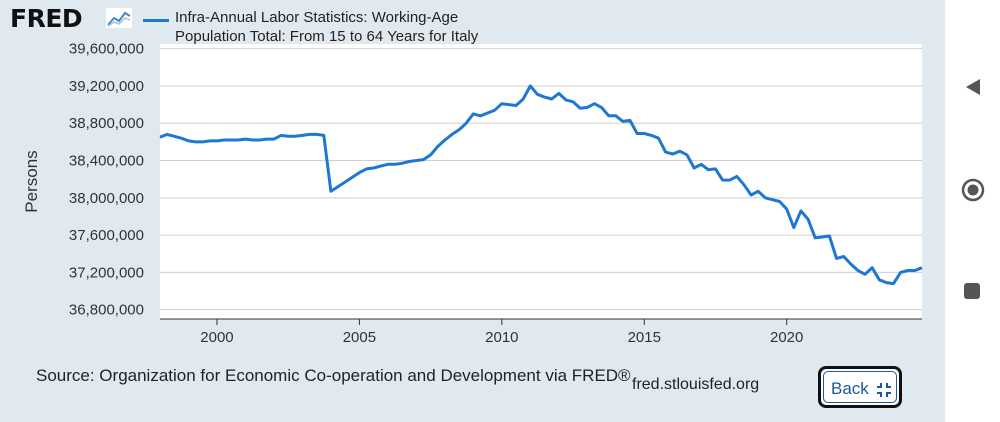  What do you see at coordinates (884, 390) in the screenshot?
I see `collapse-icon` at bounding box center [884, 390].